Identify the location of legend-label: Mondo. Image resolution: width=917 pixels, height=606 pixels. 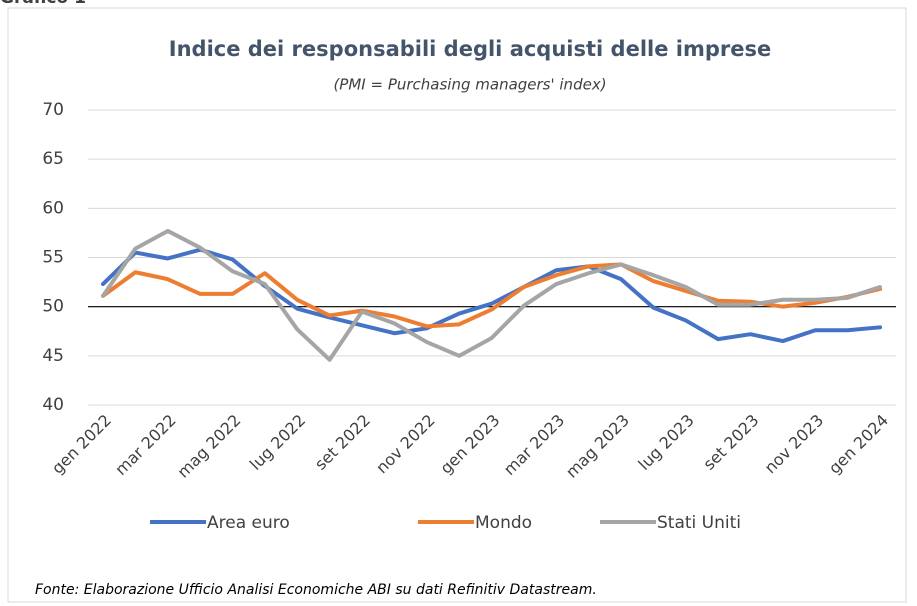
(503, 523).